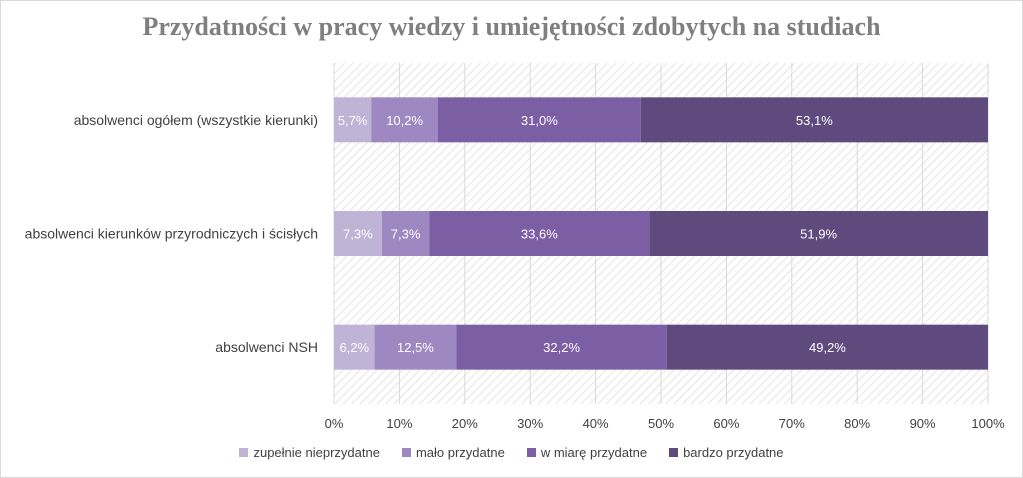 Image resolution: width=1023 pixels, height=478 pixels. I want to click on x-tick-label: 60%, so click(726, 423).